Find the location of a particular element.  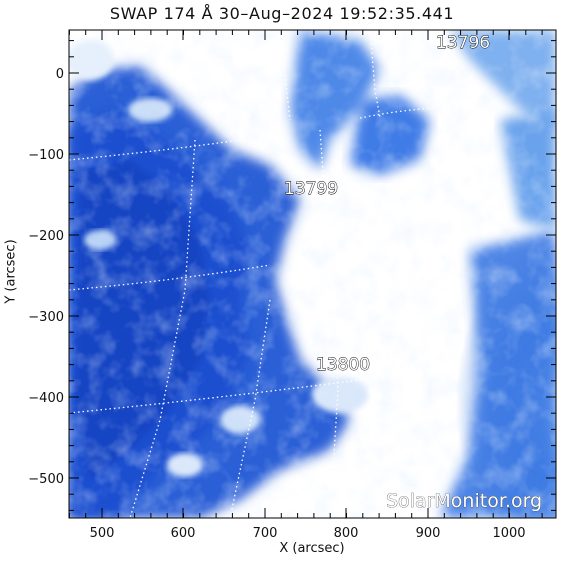

image-title: SWAP 174 Å 30–Aug–2024 19:52:35.441 is located at coordinates (282, 13).